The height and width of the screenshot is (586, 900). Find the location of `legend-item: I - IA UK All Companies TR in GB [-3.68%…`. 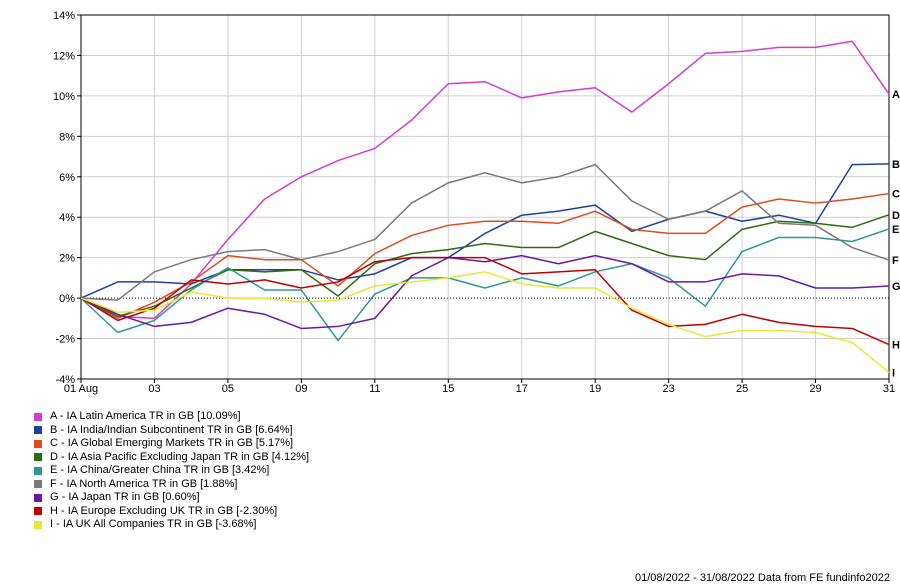

legend-item: I - IA UK All Companies TR in GB [-3.68%… is located at coordinates (244, 525).